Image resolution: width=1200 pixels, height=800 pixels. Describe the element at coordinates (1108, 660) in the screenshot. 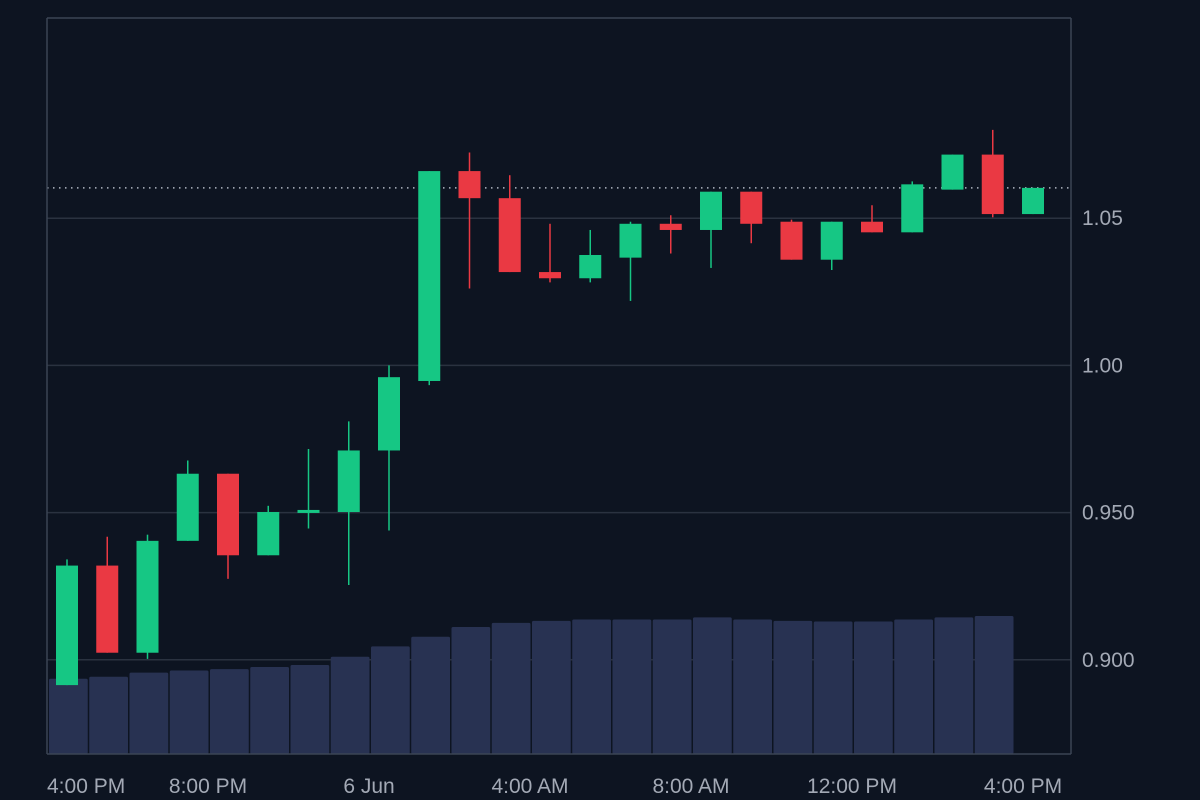

I see `y-tick-label: 0.900` at that location.